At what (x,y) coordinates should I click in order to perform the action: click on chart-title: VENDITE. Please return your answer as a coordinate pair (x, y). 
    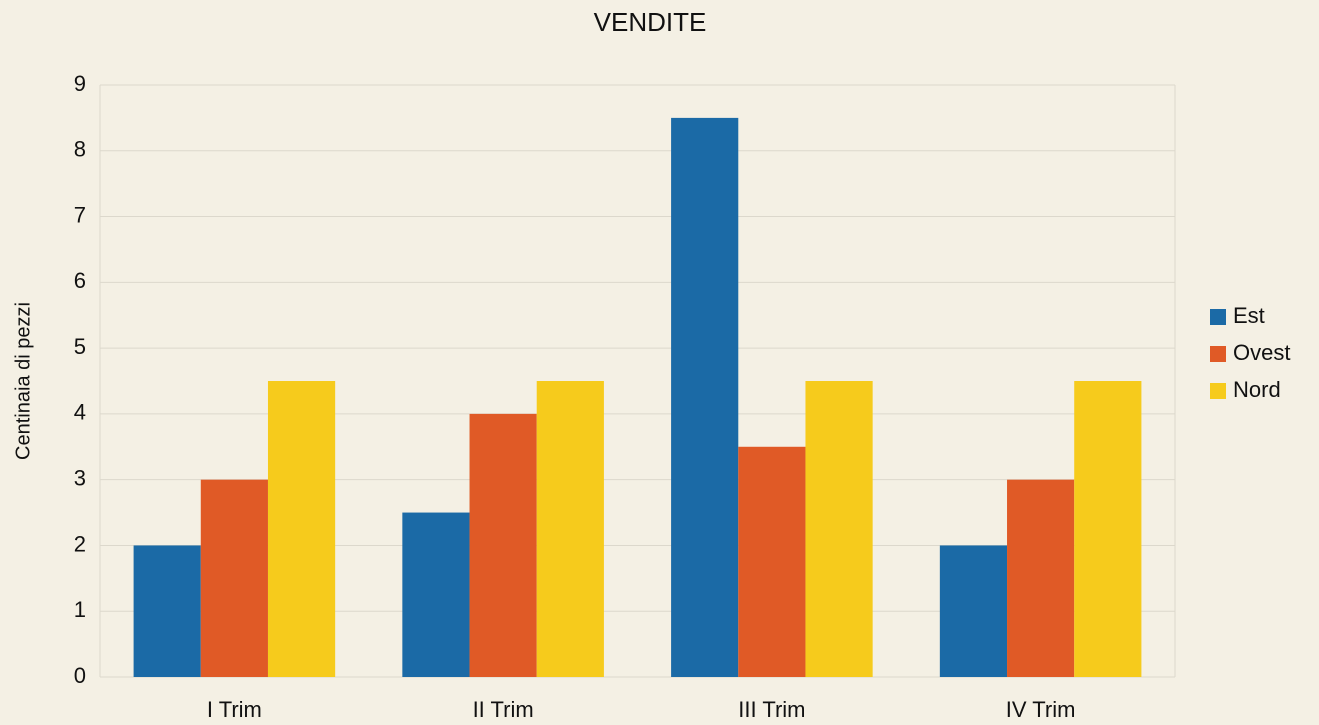
    Looking at the image, I should click on (650, 22).